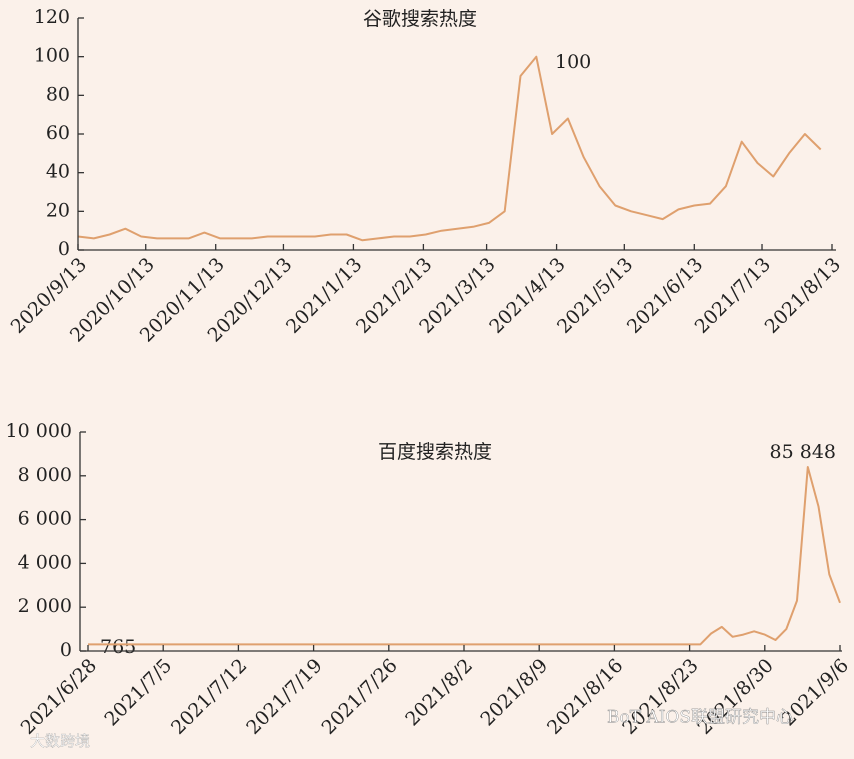  Describe the element at coordinates (439, 693) in the screenshot. I see `x-tick-label: 2021/8/2` at that location.